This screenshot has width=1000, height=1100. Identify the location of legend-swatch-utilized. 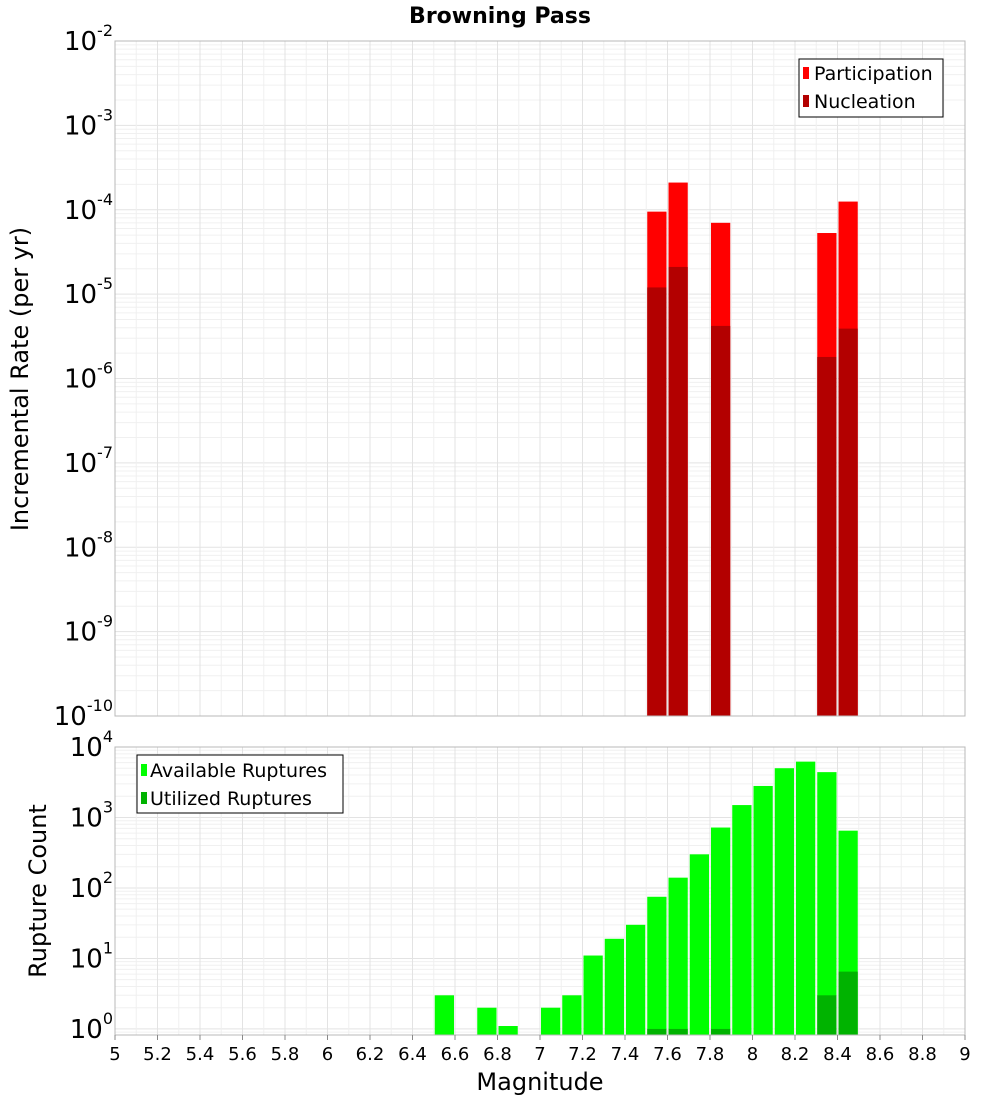
(144, 798).